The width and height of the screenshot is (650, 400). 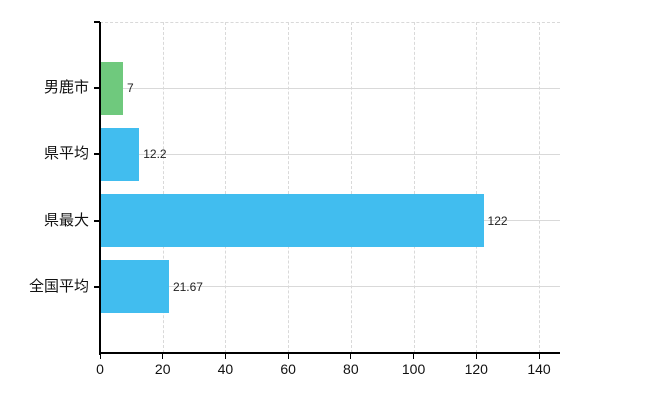 I want to click on x-tick-label: 0, so click(x=100, y=369).